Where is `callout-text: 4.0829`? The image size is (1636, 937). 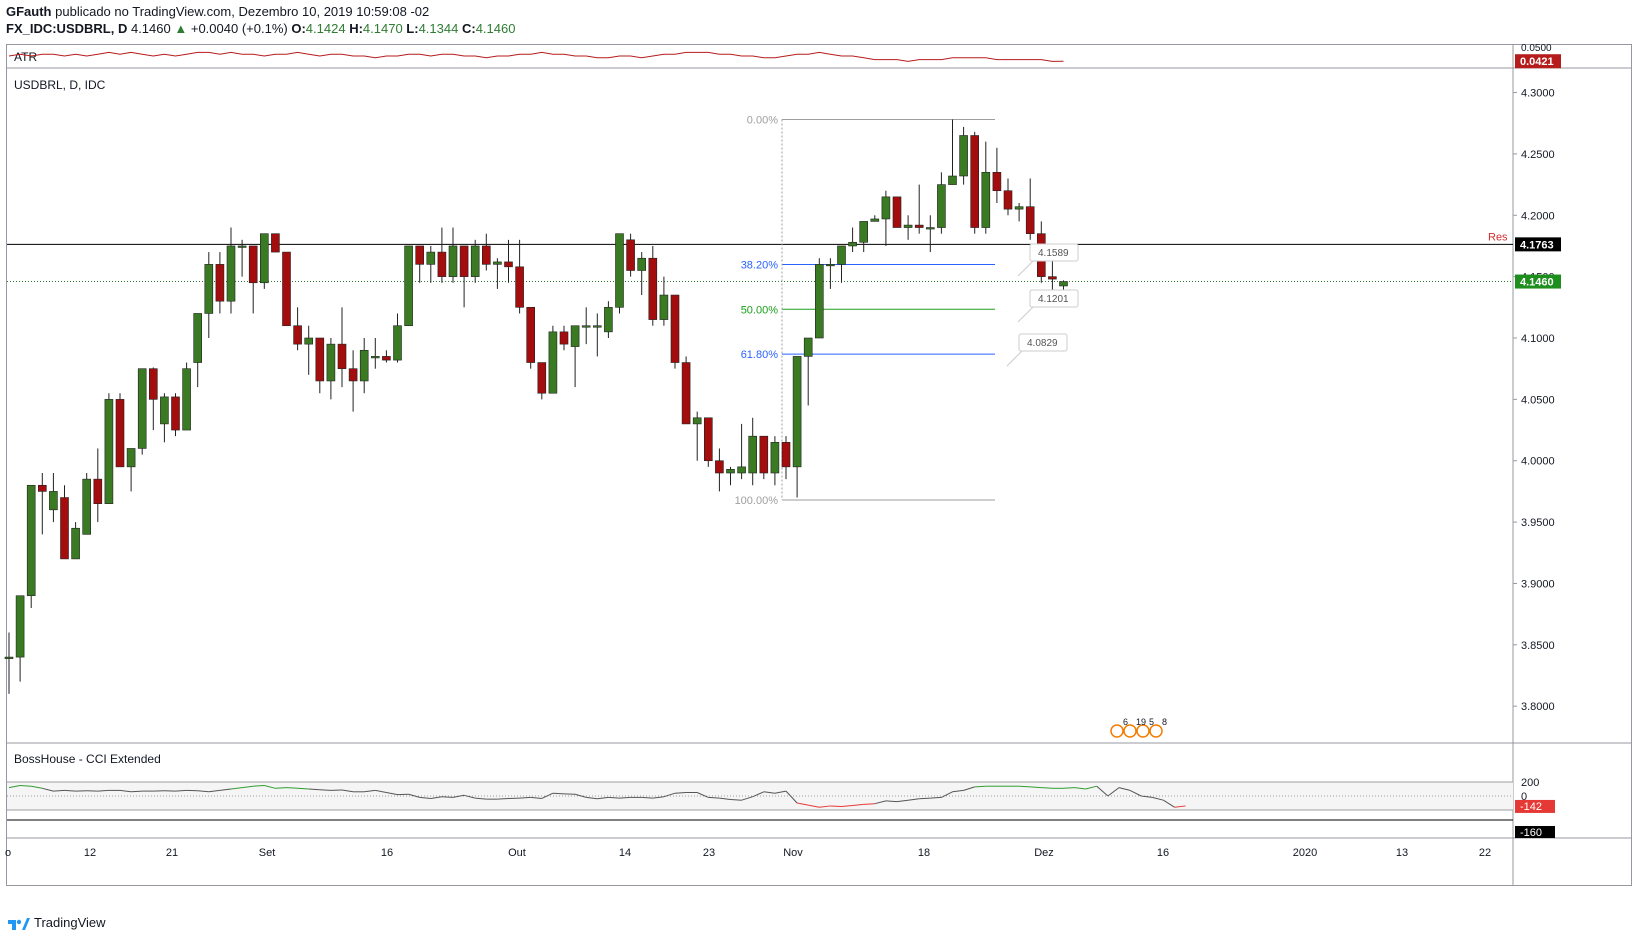 callout-text: 4.0829 is located at coordinates (1042, 343).